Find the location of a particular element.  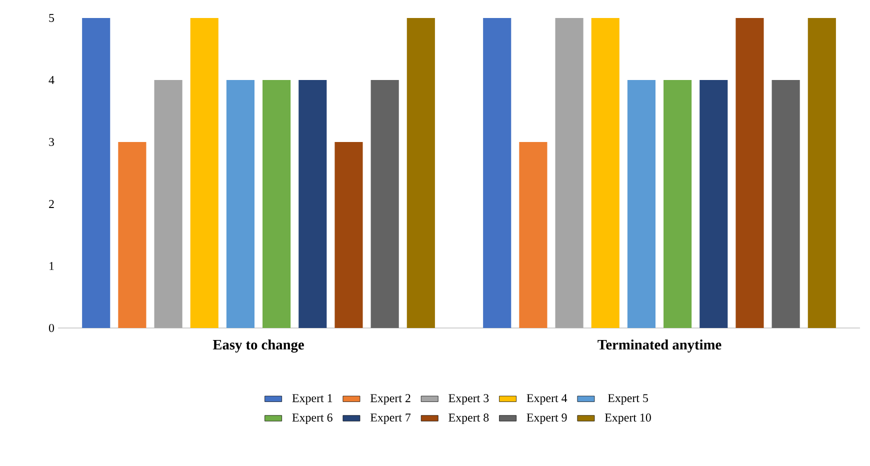

y-tick-label: 4 is located at coordinates (51, 80).